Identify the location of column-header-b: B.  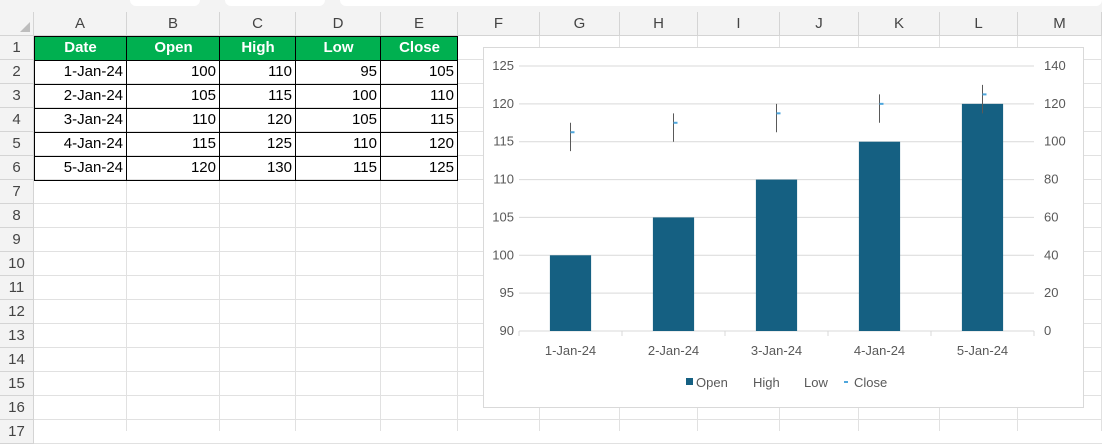
(173, 24).